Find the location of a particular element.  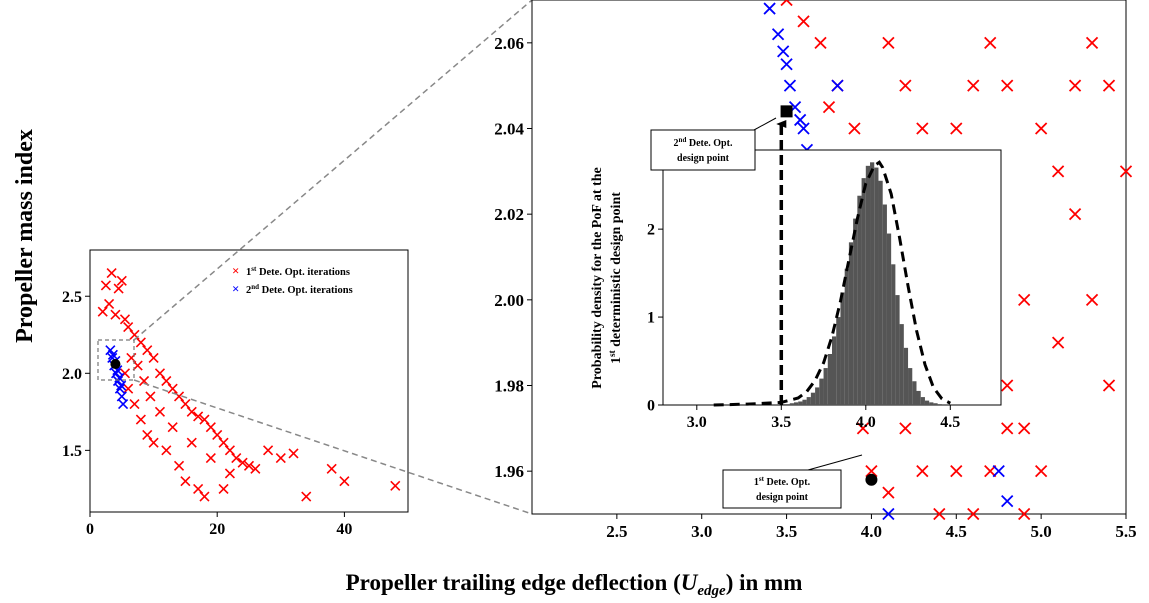

overview-xtick-label: 20 is located at coordinates (217, 529).